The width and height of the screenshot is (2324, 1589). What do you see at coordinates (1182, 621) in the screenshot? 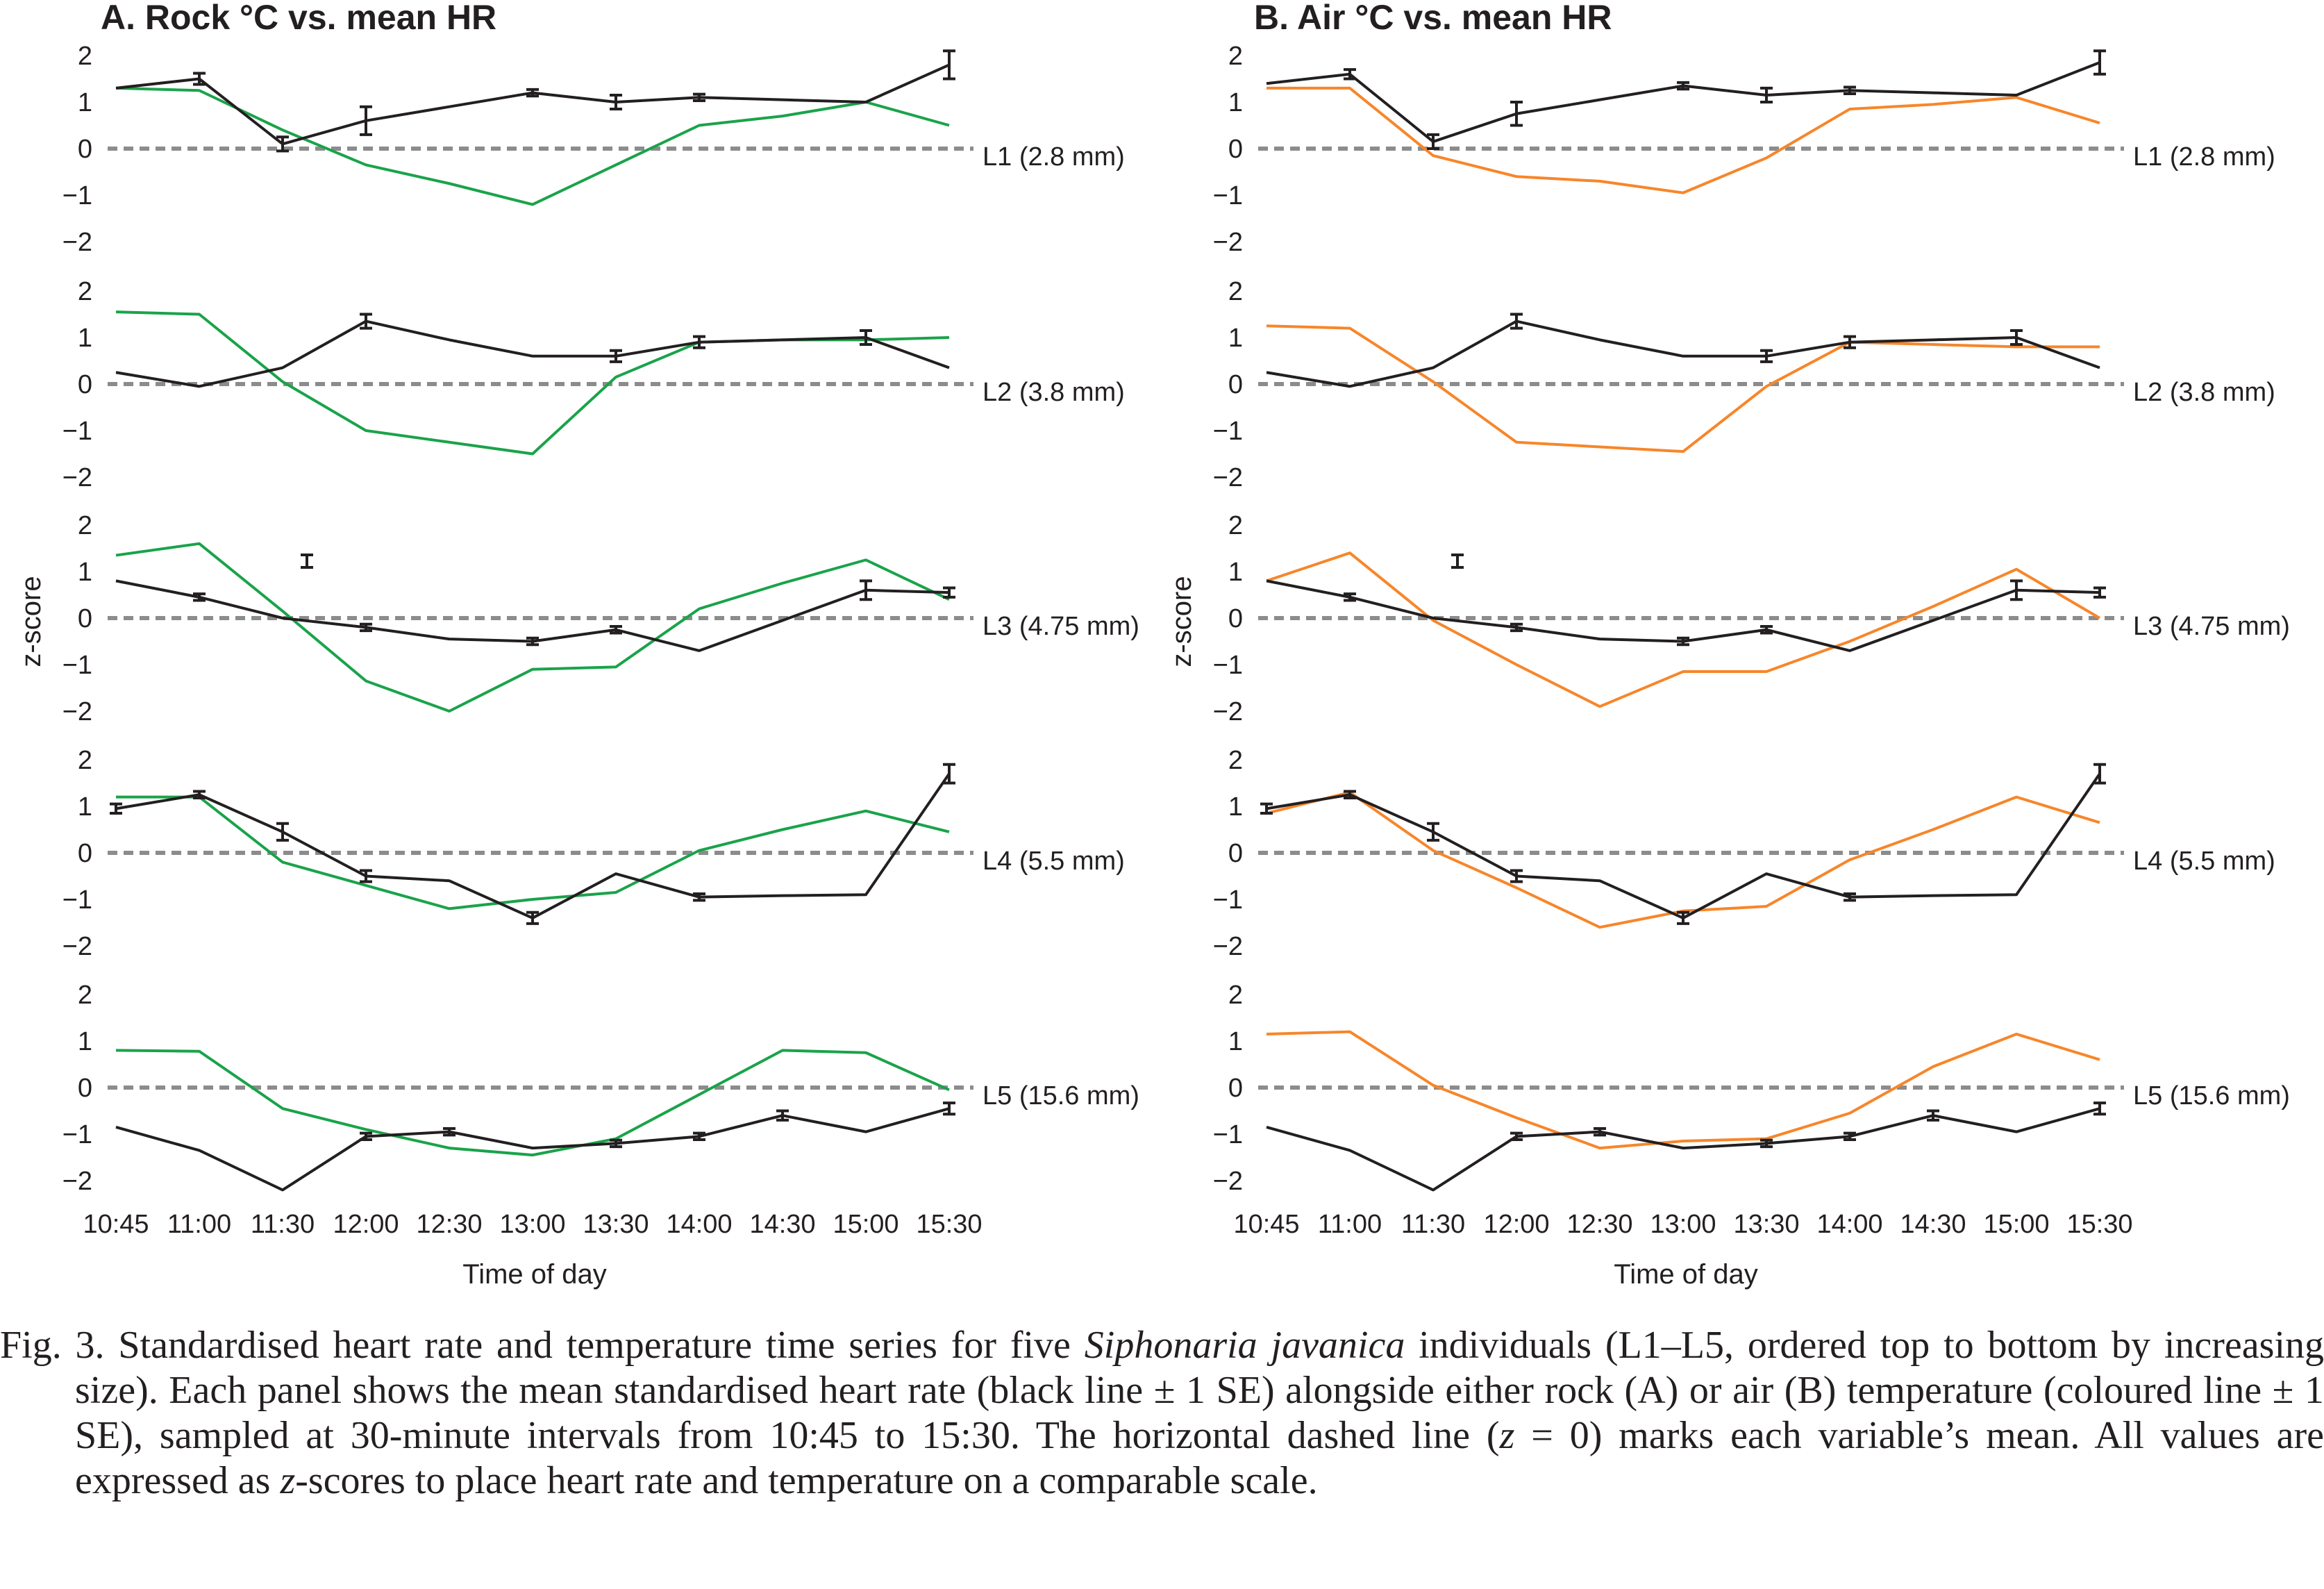
I see `panel-b-y-axis-title: z-score` at bounding box center [1182, 621].